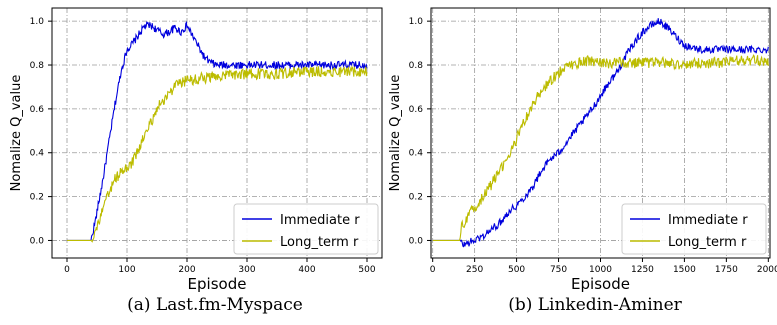  Describe the element at coordinates (186, 270) in the screenshot. I see `x-tick-label: 200` at that location.